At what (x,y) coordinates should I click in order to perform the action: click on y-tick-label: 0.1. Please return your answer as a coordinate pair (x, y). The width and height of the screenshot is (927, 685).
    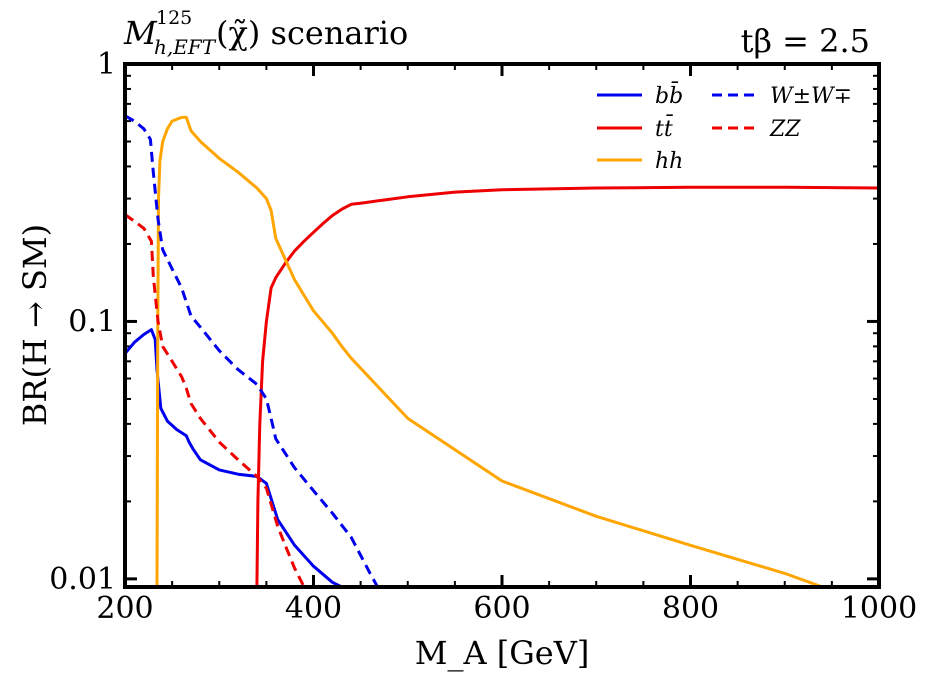
    Looking at the image, I should click on (92, 321).